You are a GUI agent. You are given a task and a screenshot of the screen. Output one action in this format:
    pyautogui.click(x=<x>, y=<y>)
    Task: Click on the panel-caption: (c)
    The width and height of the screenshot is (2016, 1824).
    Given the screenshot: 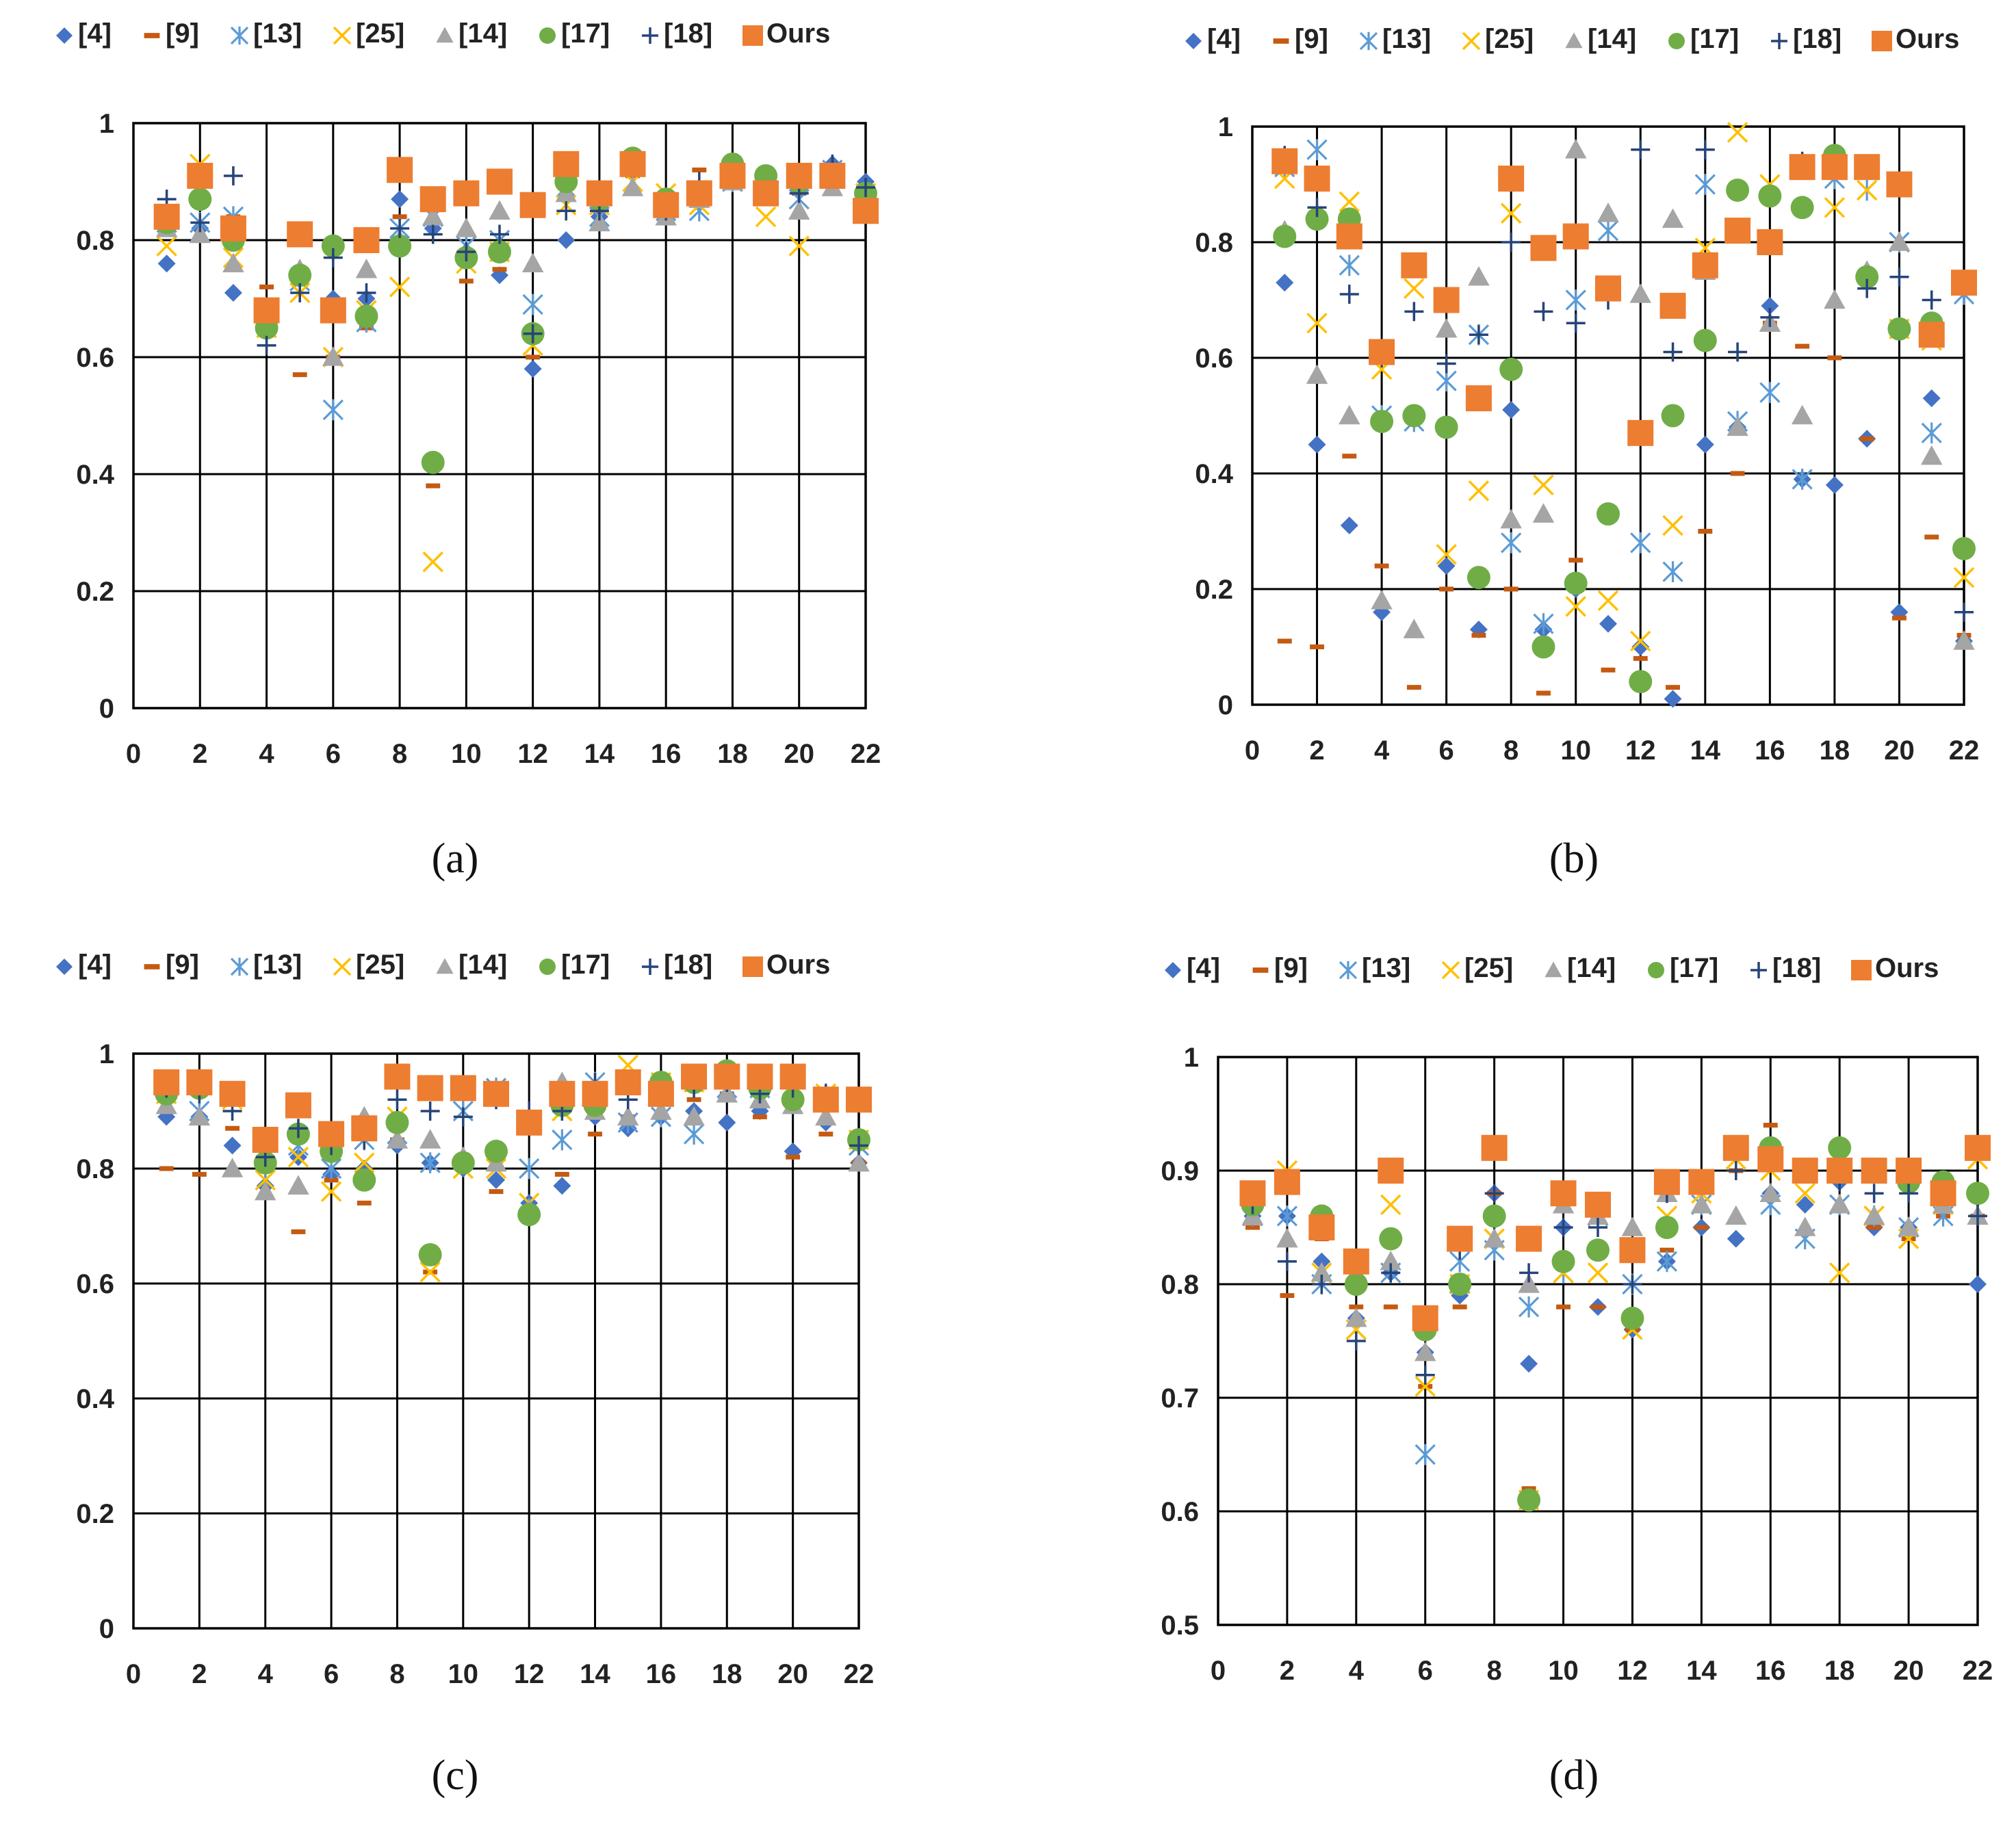 What is the action you would take?
    pyautogui.click(x=455, y=1776)
    